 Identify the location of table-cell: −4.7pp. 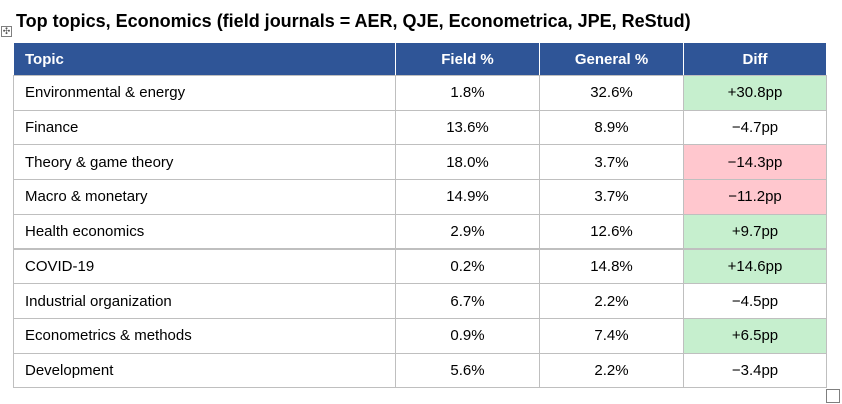
(755, 127).